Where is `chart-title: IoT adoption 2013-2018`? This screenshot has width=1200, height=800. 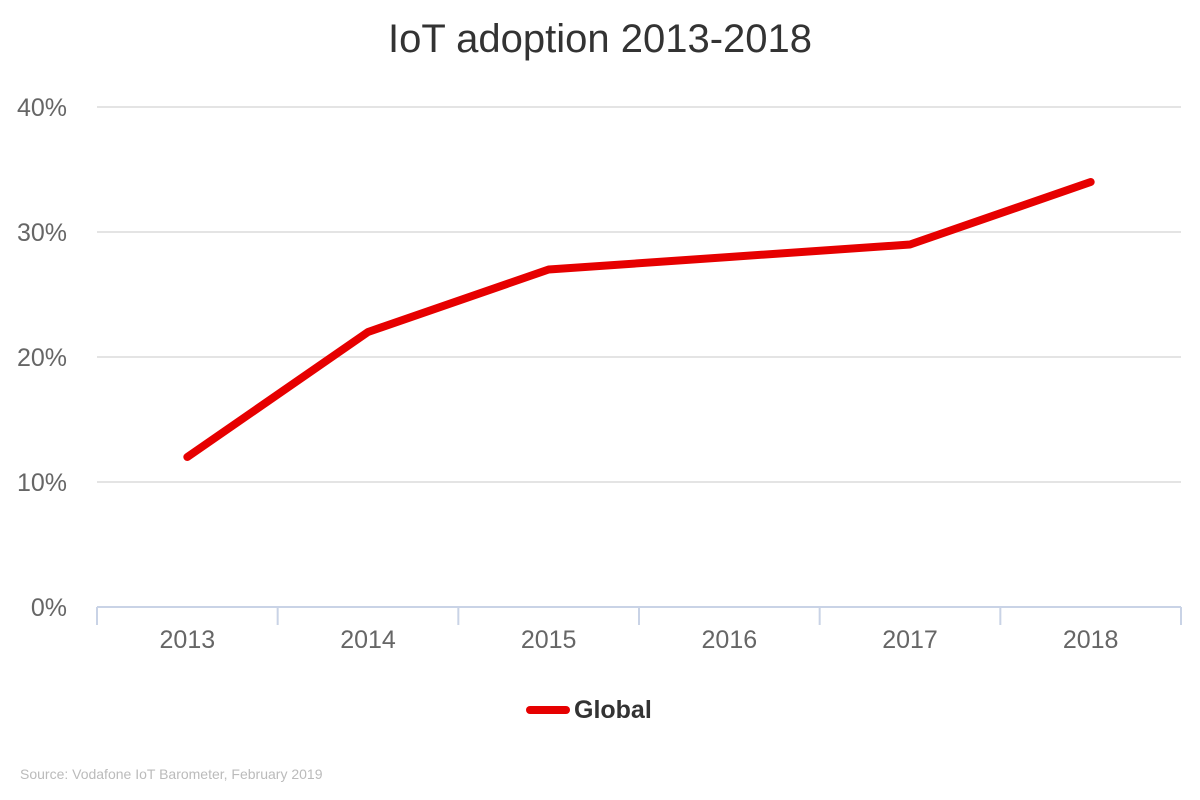 chart-title: IoT adoption 2013-2018 is located at coordinates (600, 39).